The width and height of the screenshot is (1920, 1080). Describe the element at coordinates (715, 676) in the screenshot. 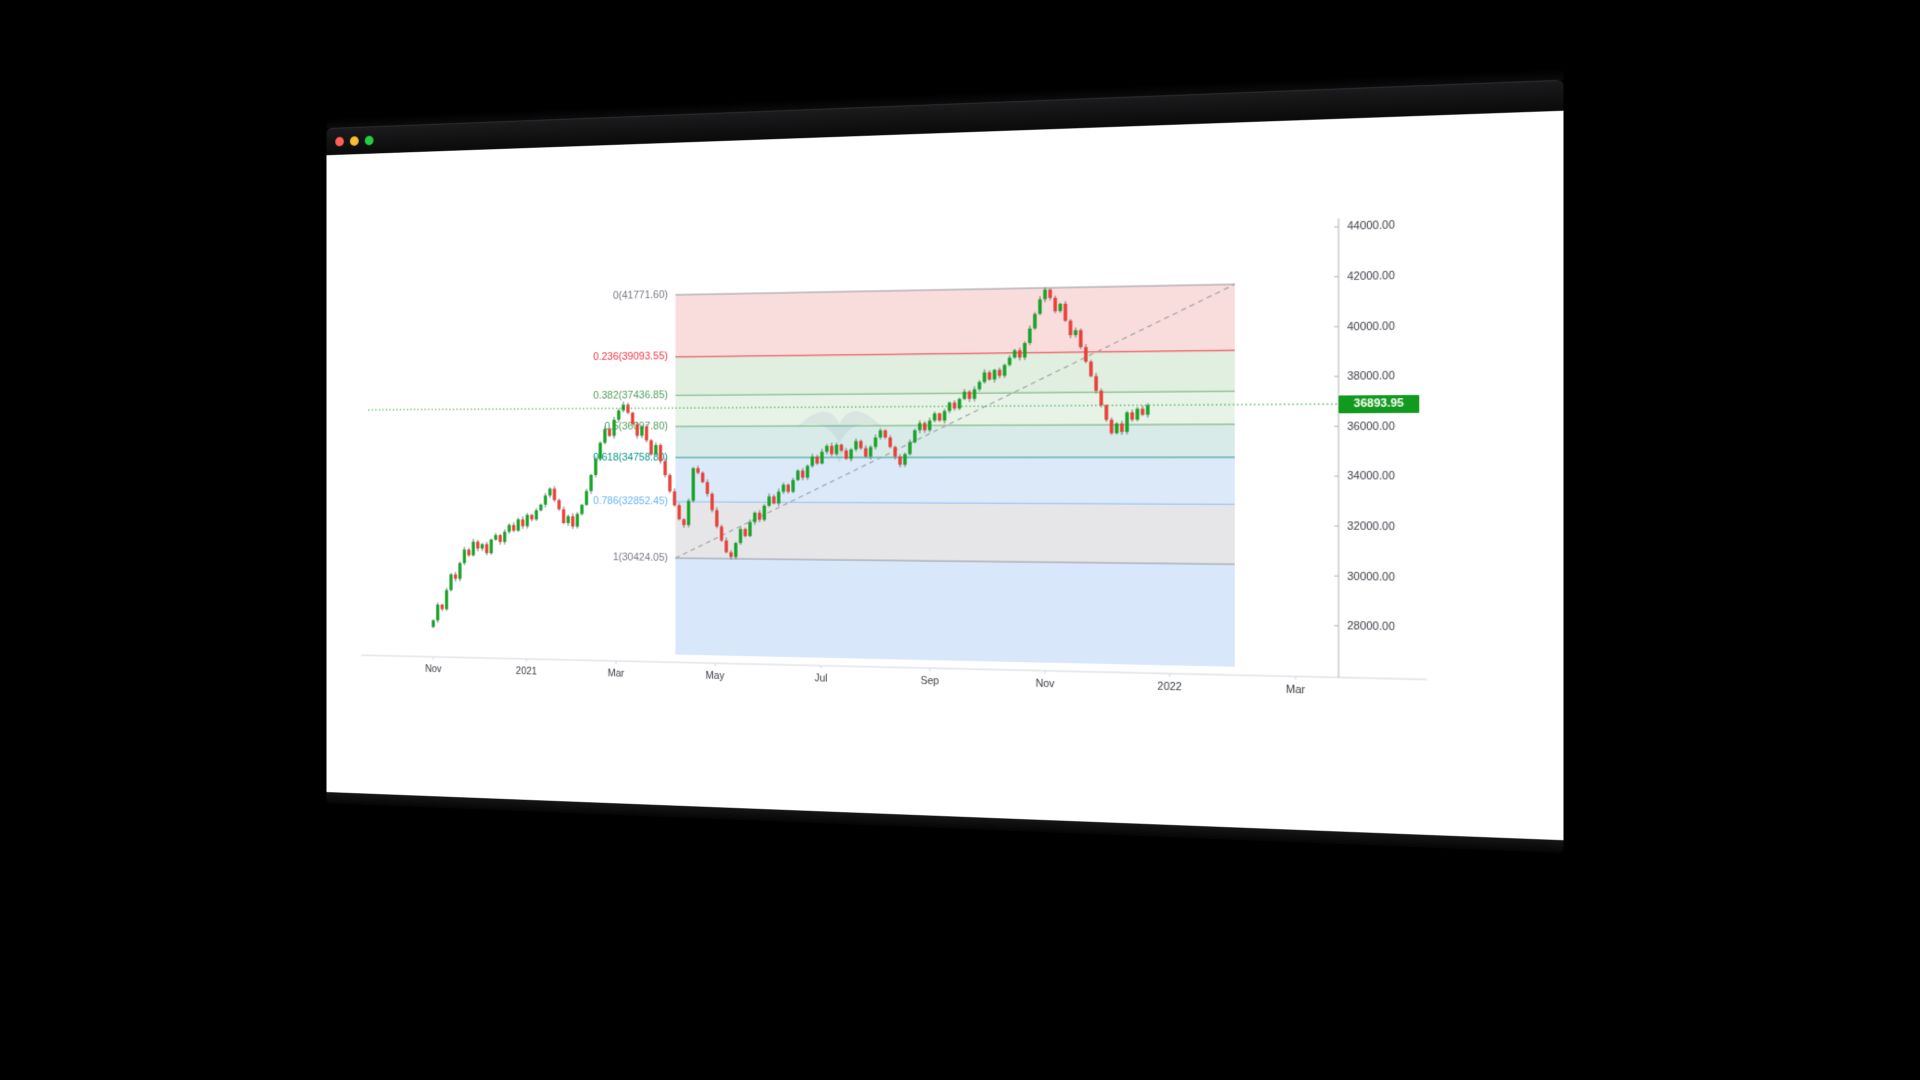

I see `svg-text: May` at that location.